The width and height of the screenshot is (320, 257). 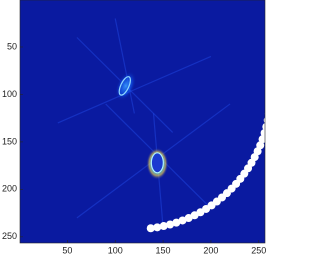 What do you see at coordinates (9, 236) in the screenshot?
I see `y-tick-label: 250` at bounding box center [9, 236].